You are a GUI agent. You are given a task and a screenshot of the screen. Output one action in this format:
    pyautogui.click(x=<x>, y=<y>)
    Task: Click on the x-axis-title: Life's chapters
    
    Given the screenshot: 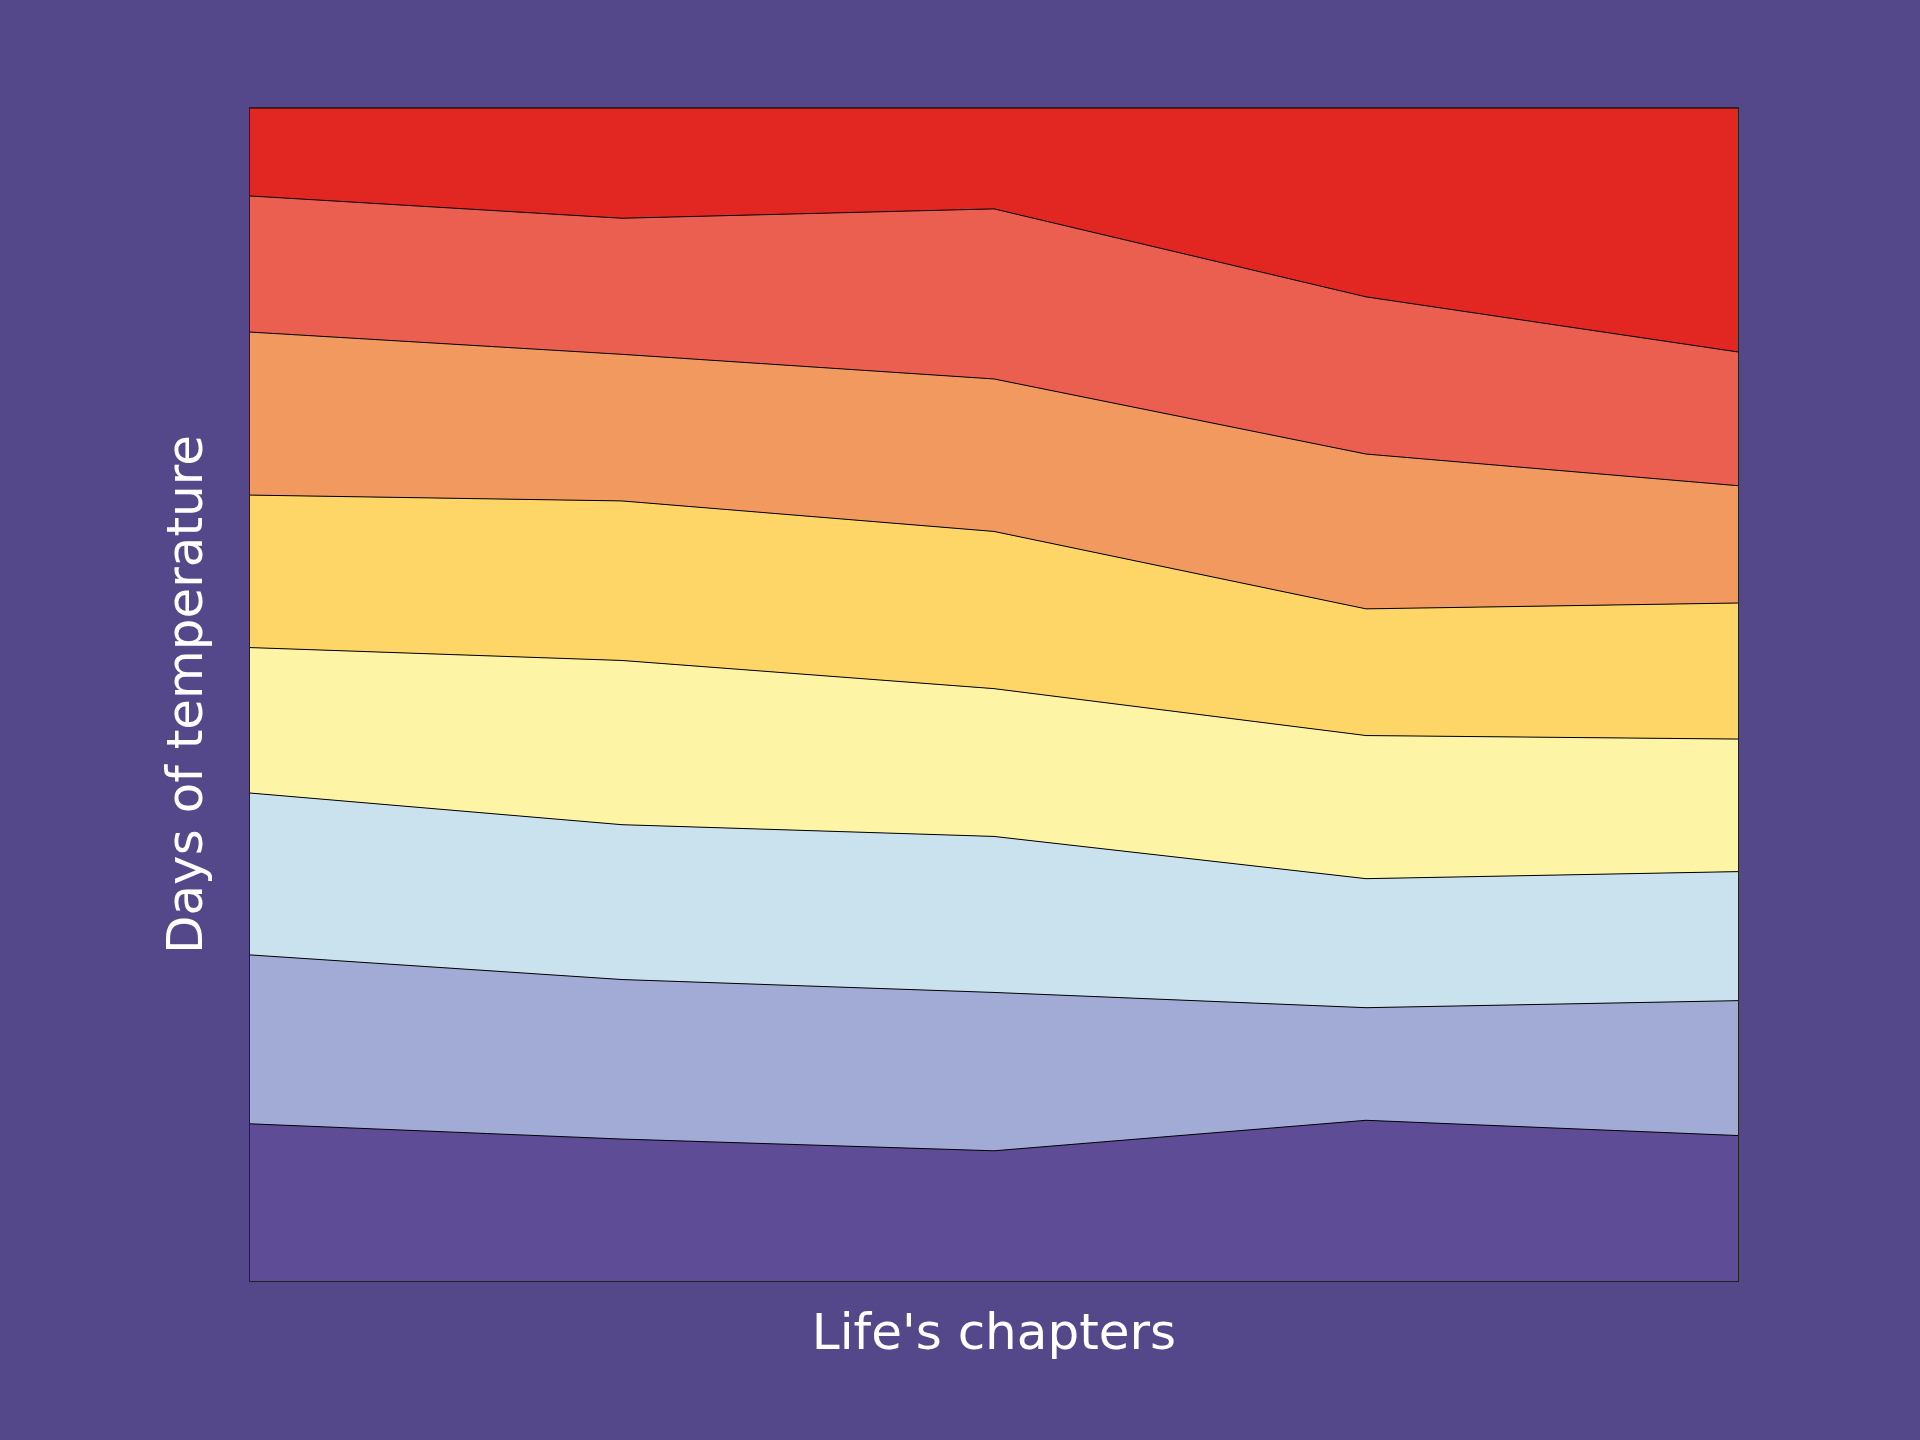 What is the action you would take?
    pyautogui.click(x=994, y=1331)
    